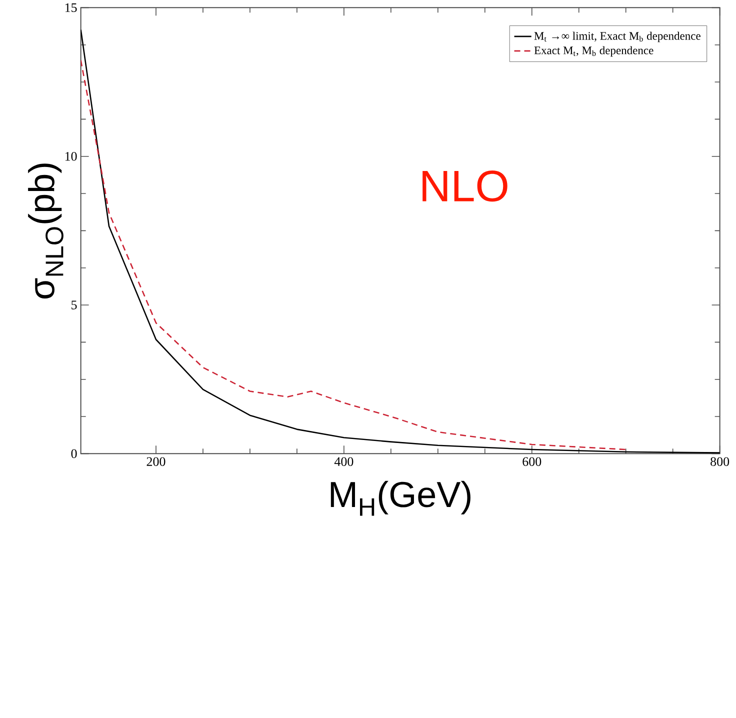  I want to click on y-tick-label: 0, so click(74, 453).